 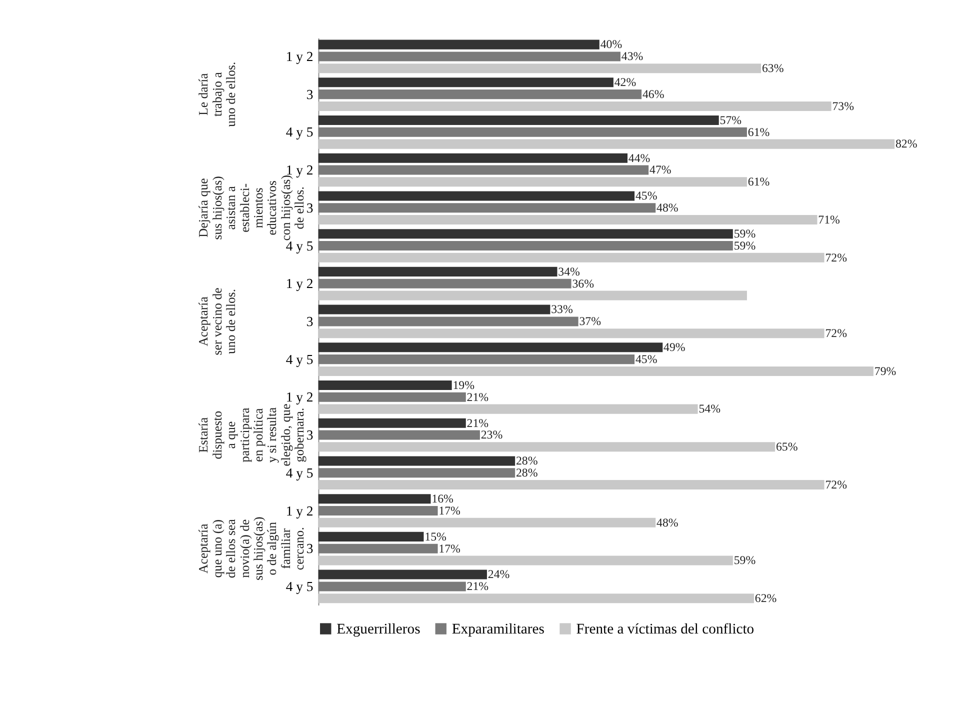 What do you see at coordinates (731, 119) in the screenshot?
I see `data-label: 57%` at bounding box center [731, 119].